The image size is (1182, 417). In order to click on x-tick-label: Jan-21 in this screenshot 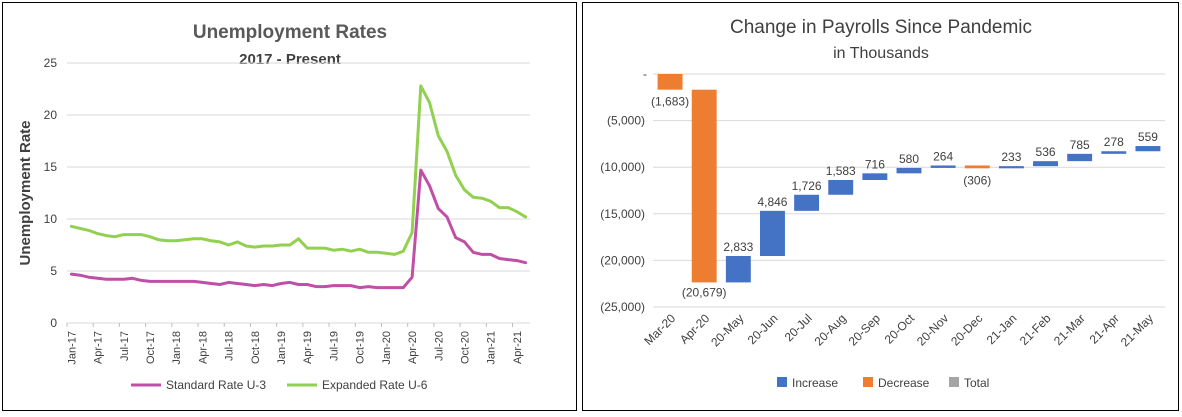, I will do `click(492, 348)`.